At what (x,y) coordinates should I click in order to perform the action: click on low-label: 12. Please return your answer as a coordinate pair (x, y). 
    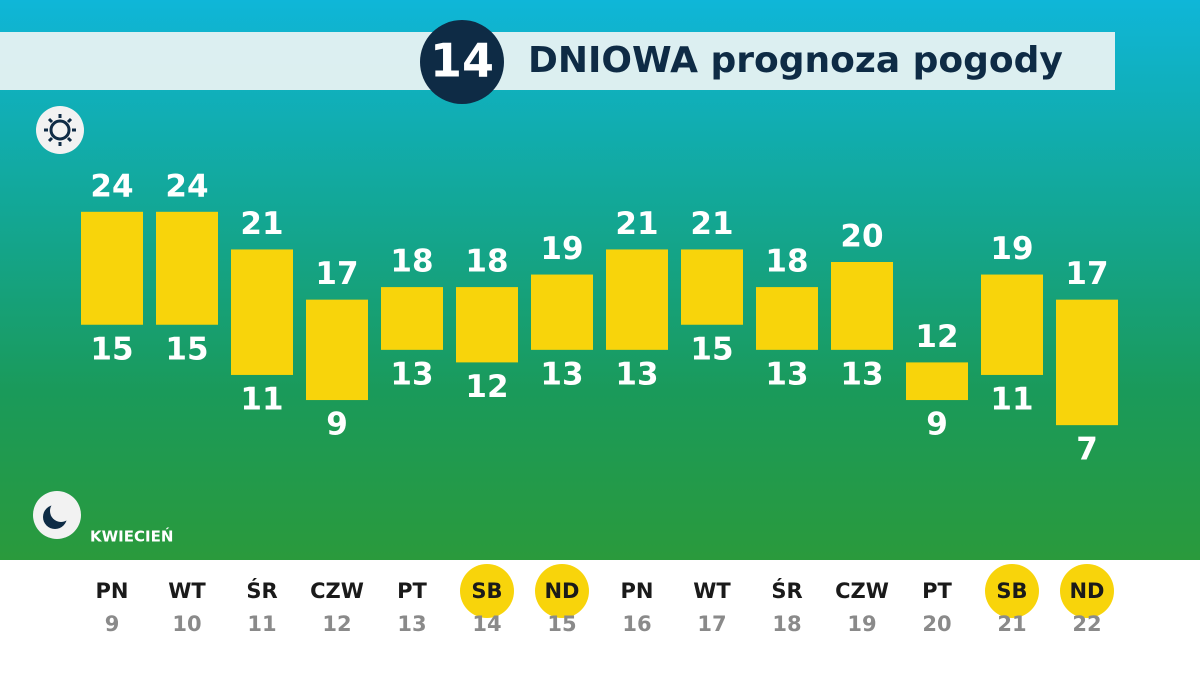
    Looking at the image, I should click on (486, 387).